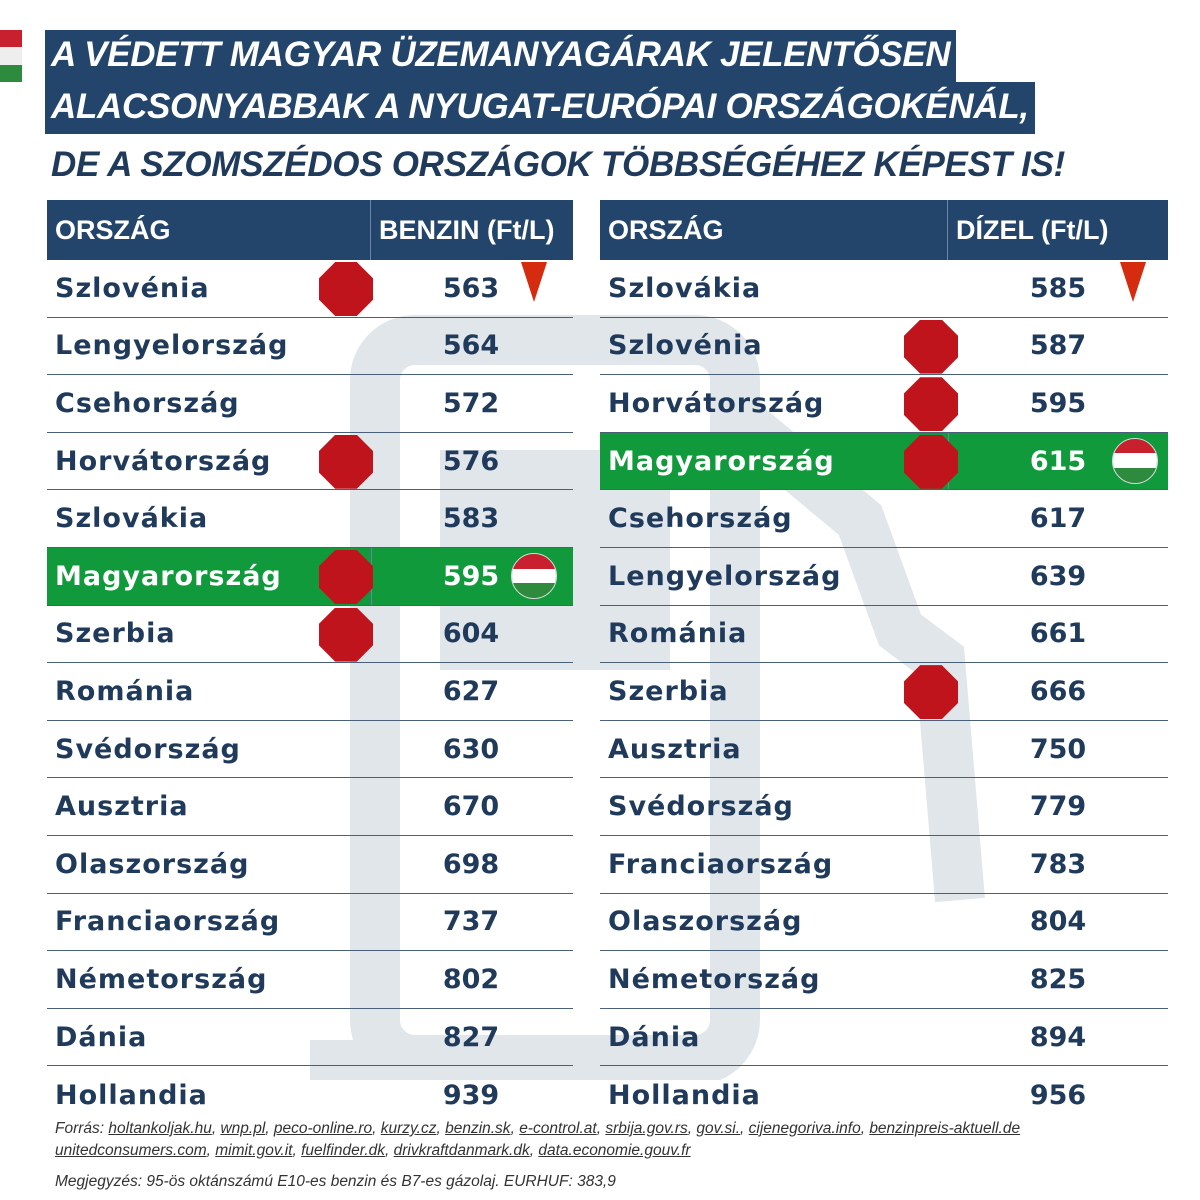 The image size is (1200, 1200). What do you see at coordinates (700, 519) in the screenshot?
I see `country-name: Csehország` at bounding box center [700, 519].